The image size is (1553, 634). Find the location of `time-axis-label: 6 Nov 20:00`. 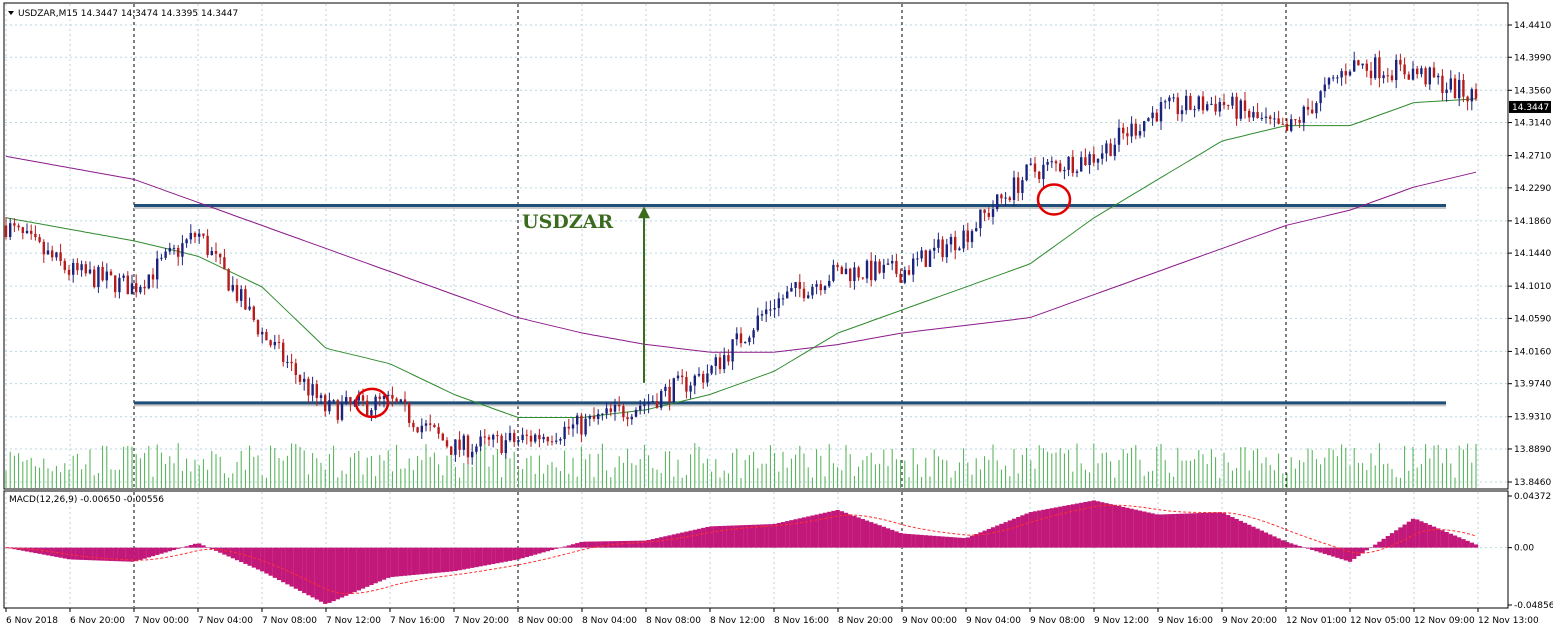

time-axis-label: 6 Nov 20:00 is located at coordinates (97, 621).